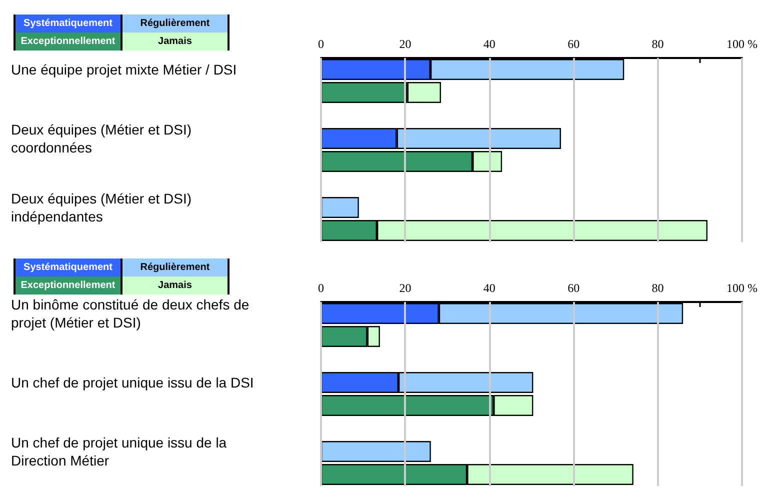  I want to click on y-tick-label: Une équipe projet mixte Métier / DSI, so click(124, 70).